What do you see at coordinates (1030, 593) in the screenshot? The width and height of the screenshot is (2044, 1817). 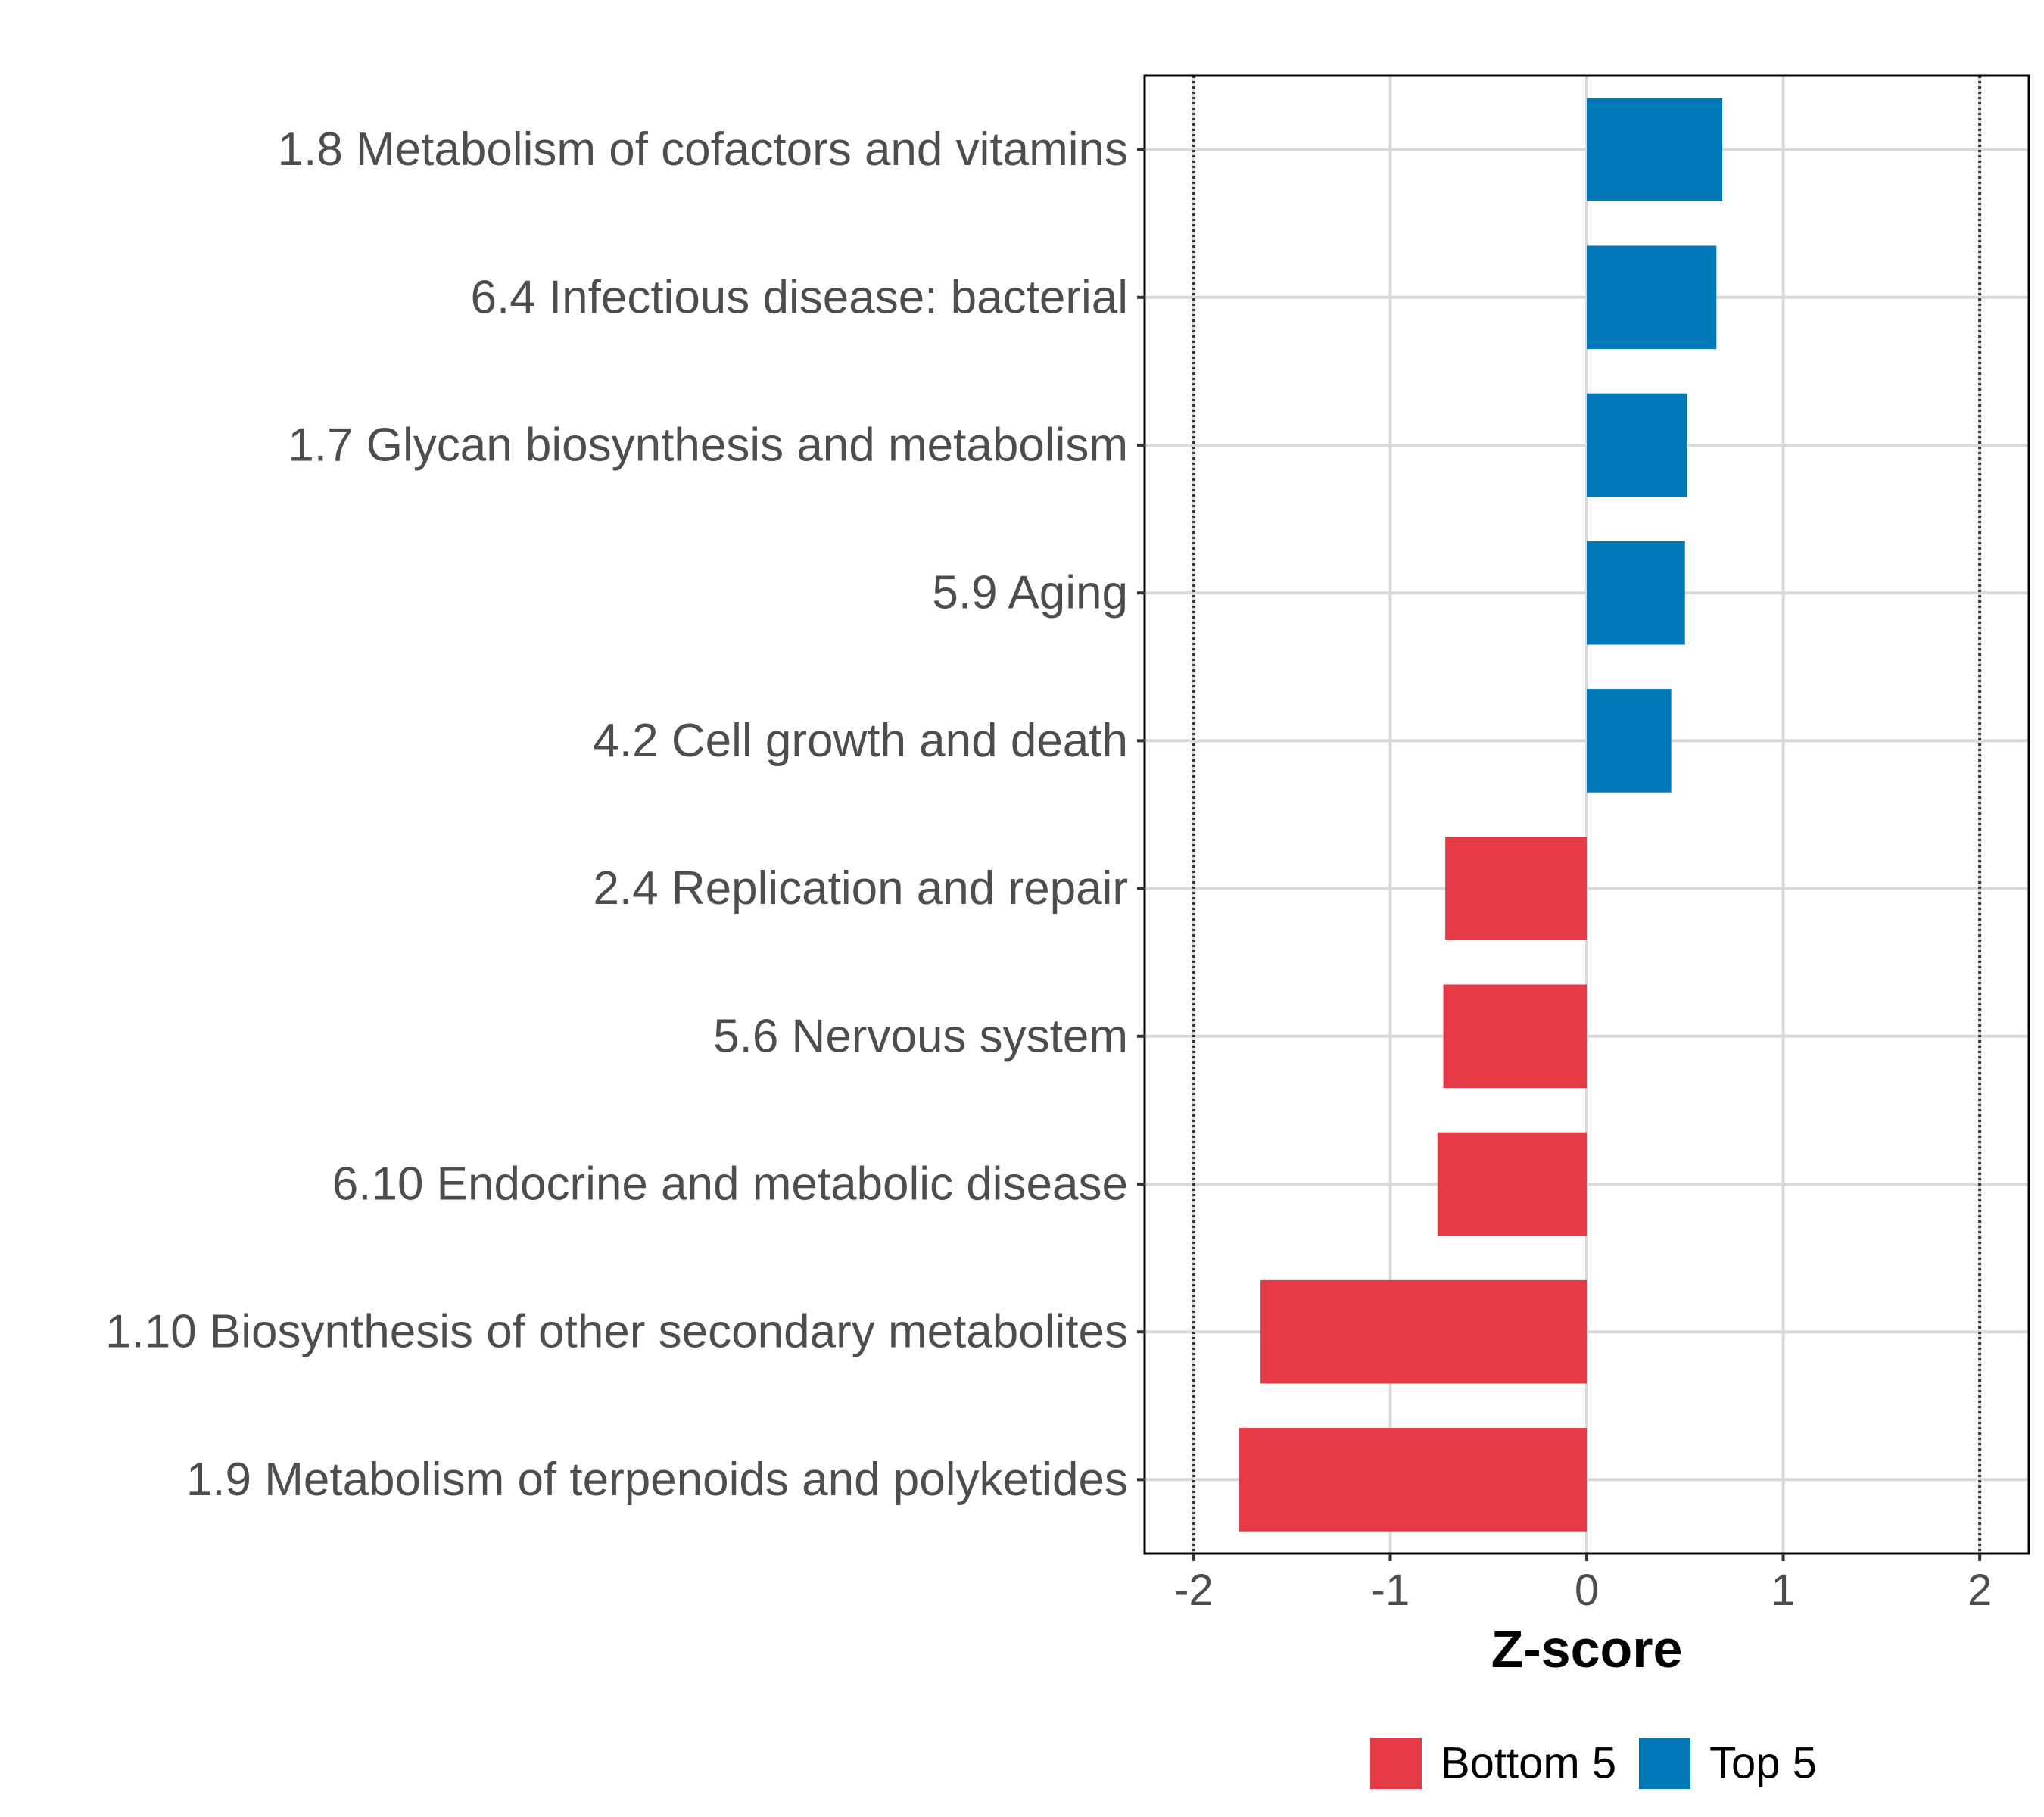 I see `category-label: 5.9 Aging` at bounding box center [1030, 593].